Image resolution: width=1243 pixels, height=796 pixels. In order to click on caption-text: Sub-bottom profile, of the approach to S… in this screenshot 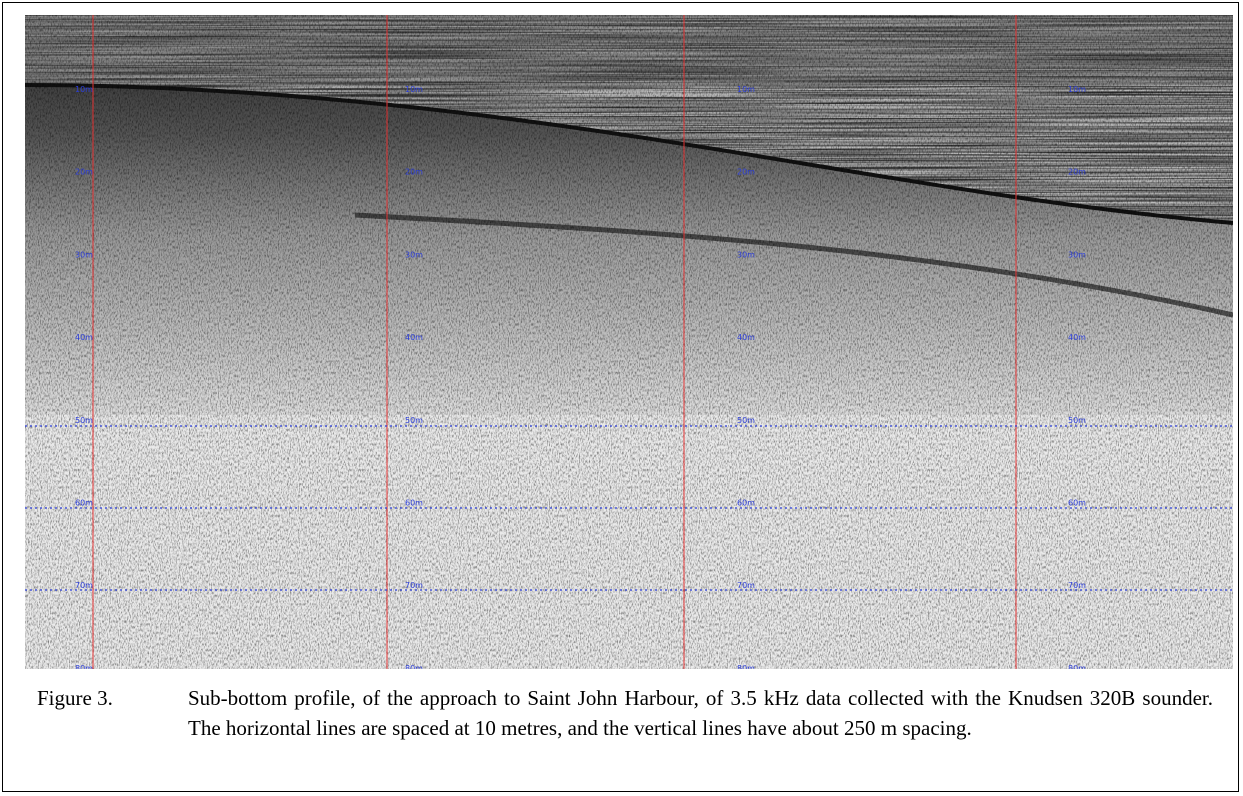, I will do `click(700, 713)`.